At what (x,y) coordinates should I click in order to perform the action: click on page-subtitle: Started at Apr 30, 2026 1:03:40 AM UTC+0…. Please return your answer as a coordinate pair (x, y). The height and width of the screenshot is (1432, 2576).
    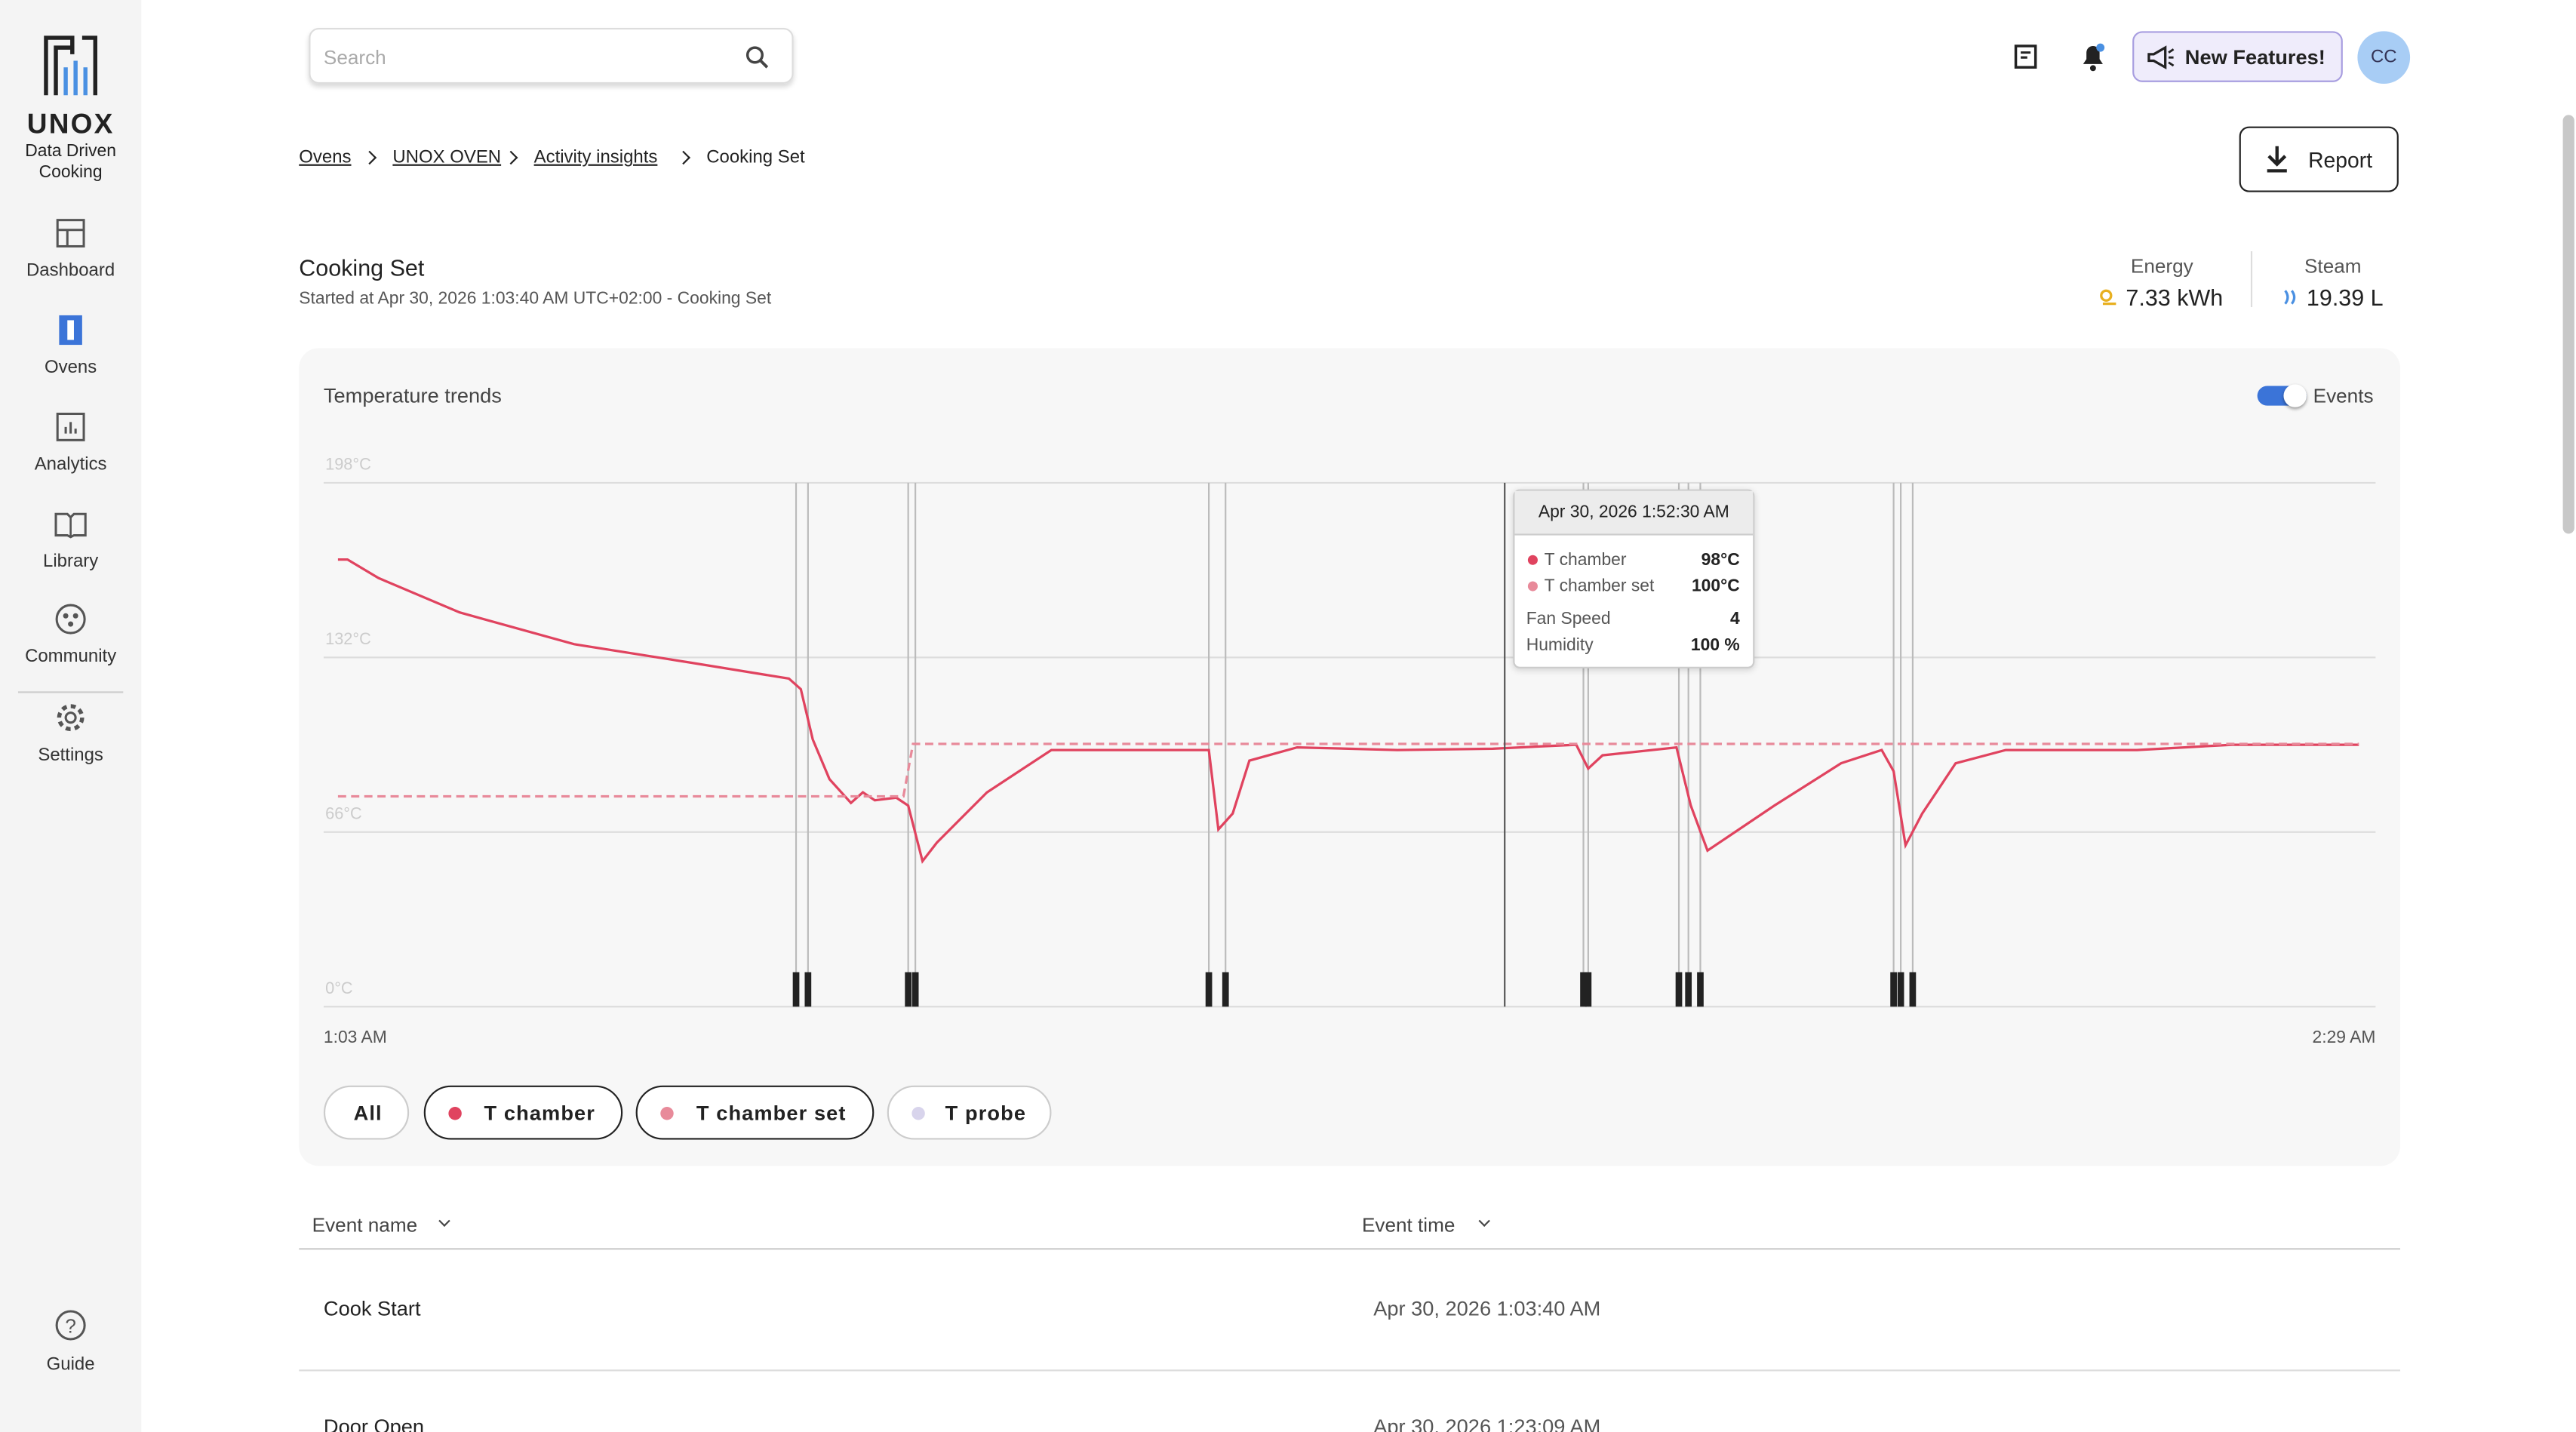
    Looking at the image, I should click on (535, 299).